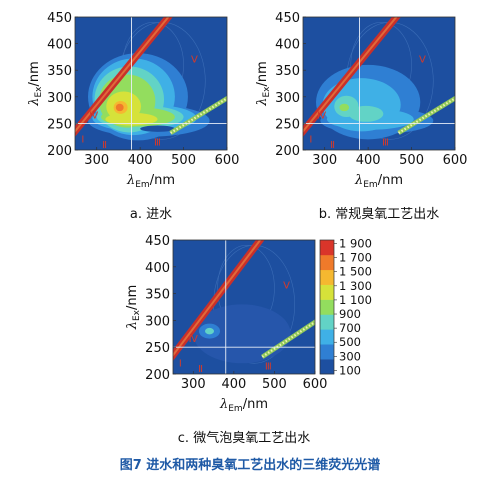  Describe the element at coordinates (355, 272) in the screenshot. I see `colorbar-tick-label: 1 500` at that location.